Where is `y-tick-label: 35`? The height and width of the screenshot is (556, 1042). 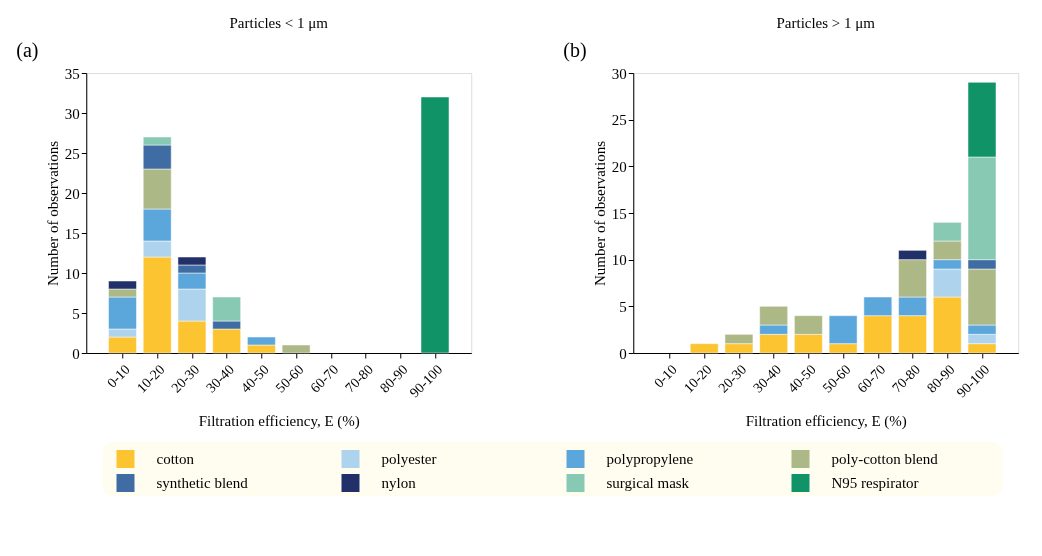 y-tick-label: 35 is located at coordinates (72, 73).